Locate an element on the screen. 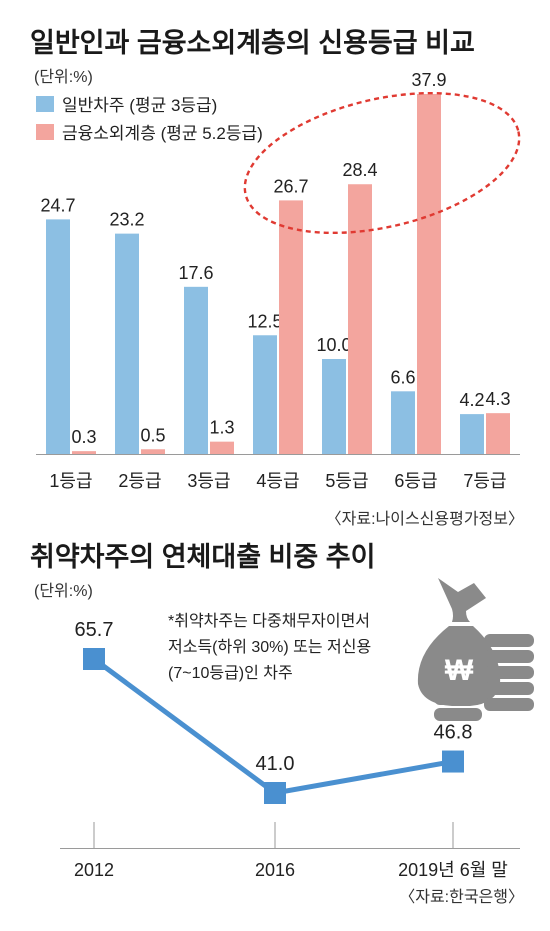  data-label-excluded-2: 0.5 is located at coordinates (152, 435).